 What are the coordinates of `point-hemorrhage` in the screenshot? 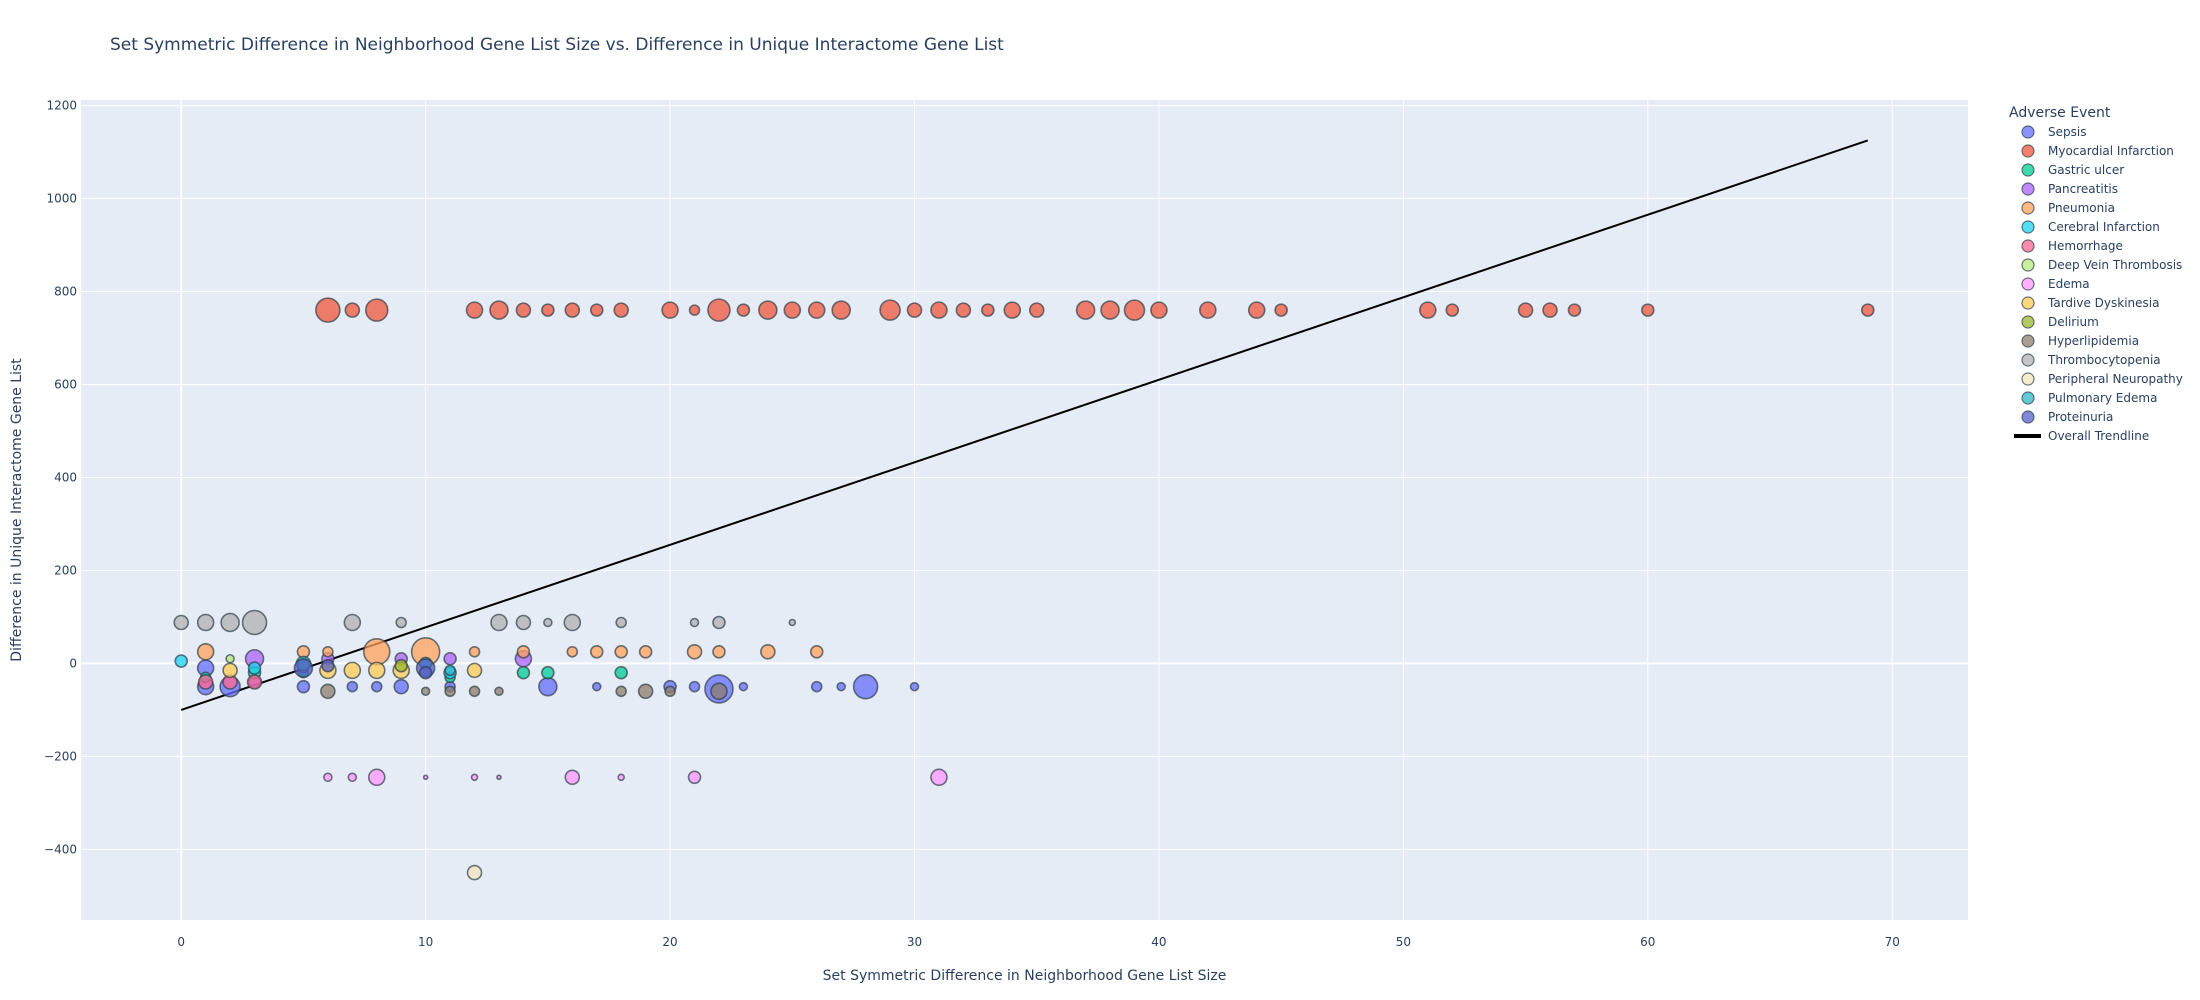 It's located at (254, 682).